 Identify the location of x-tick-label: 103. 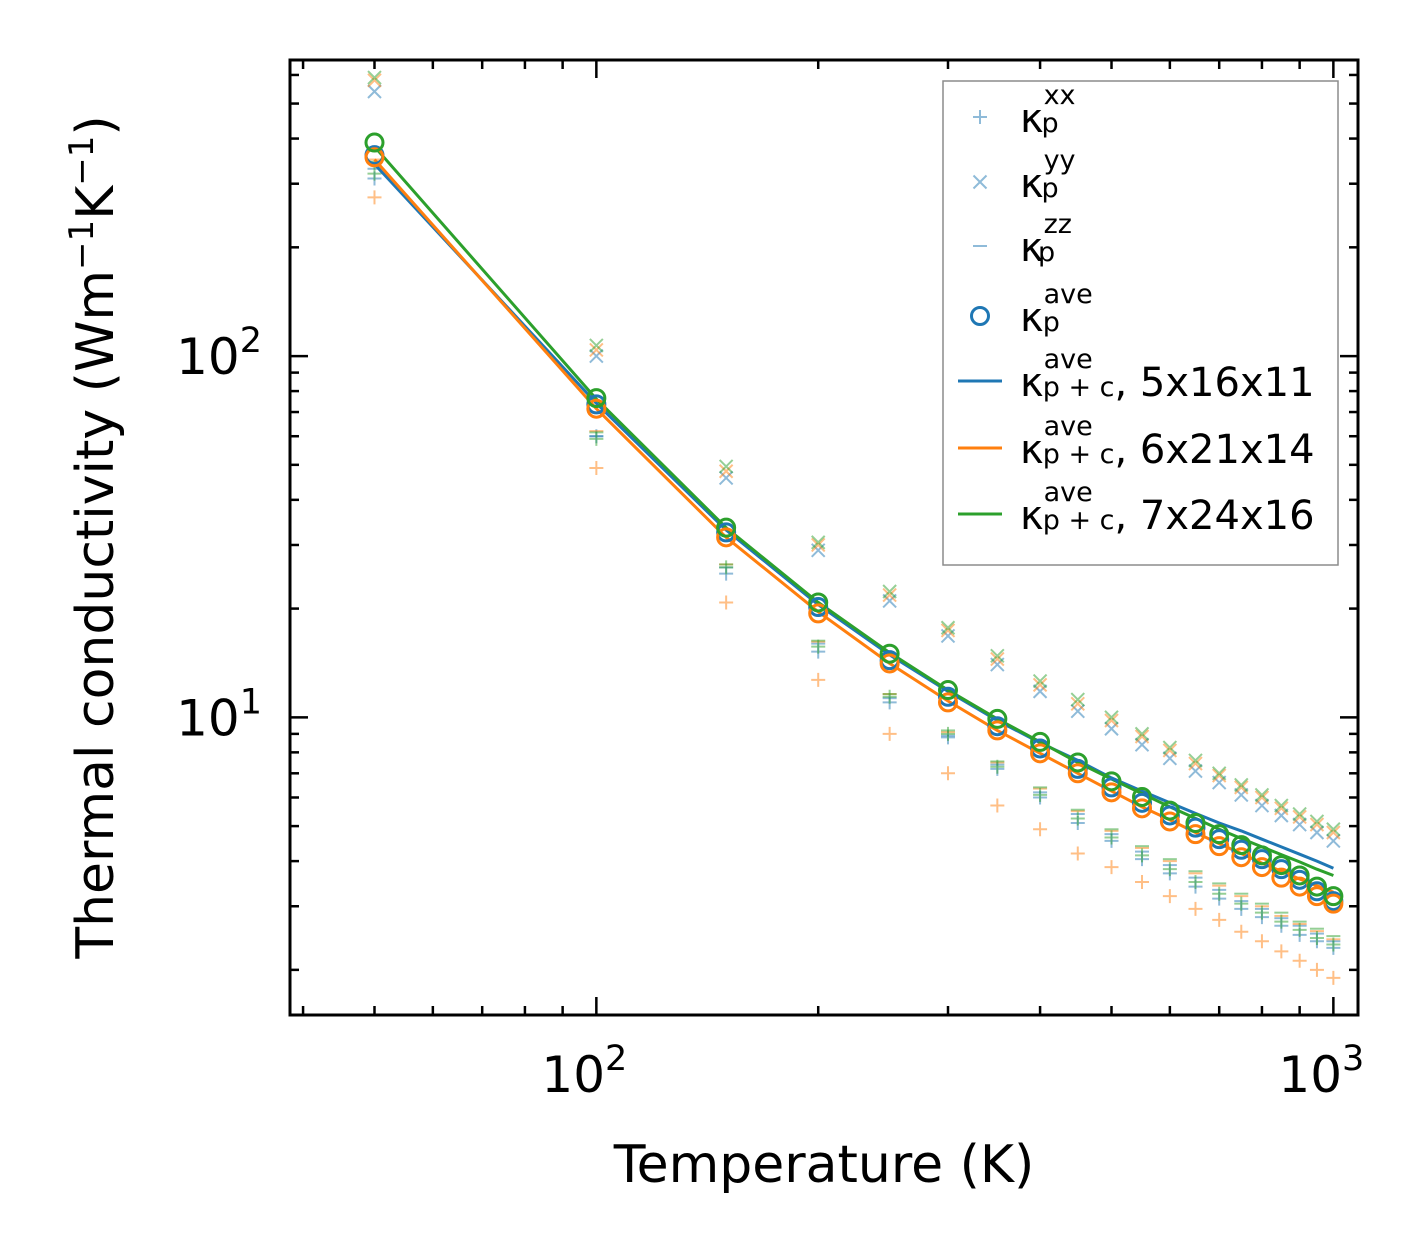
(1321, 1071).